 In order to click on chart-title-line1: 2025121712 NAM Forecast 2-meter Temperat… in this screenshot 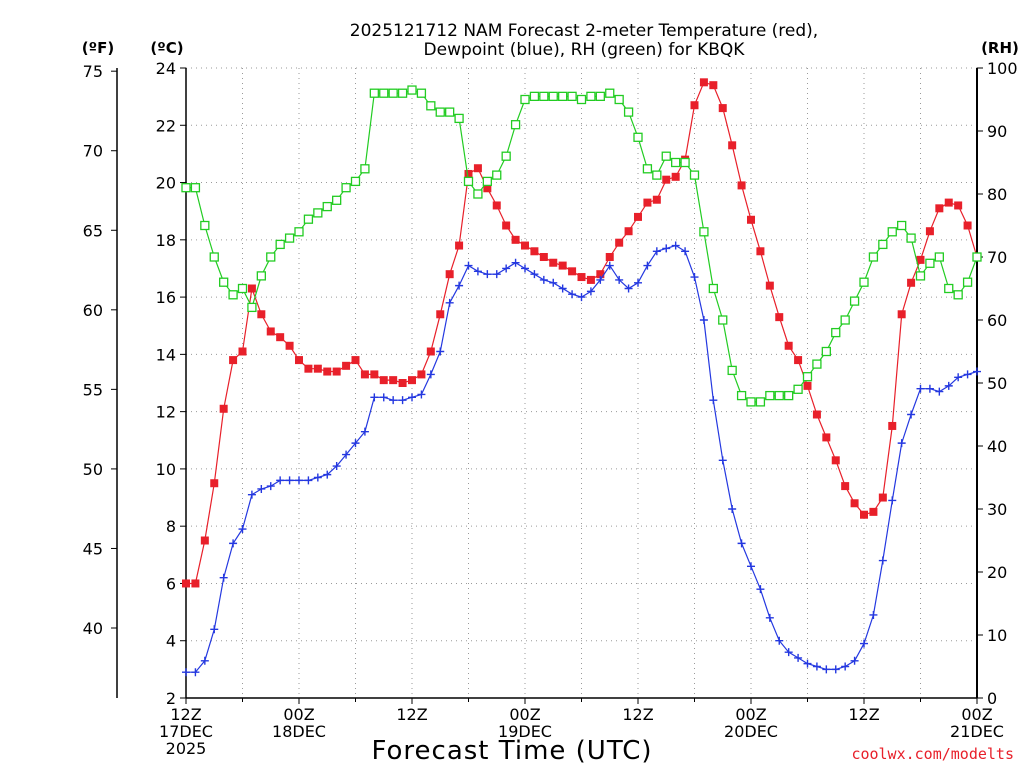, I will do `click(584, 31)`.